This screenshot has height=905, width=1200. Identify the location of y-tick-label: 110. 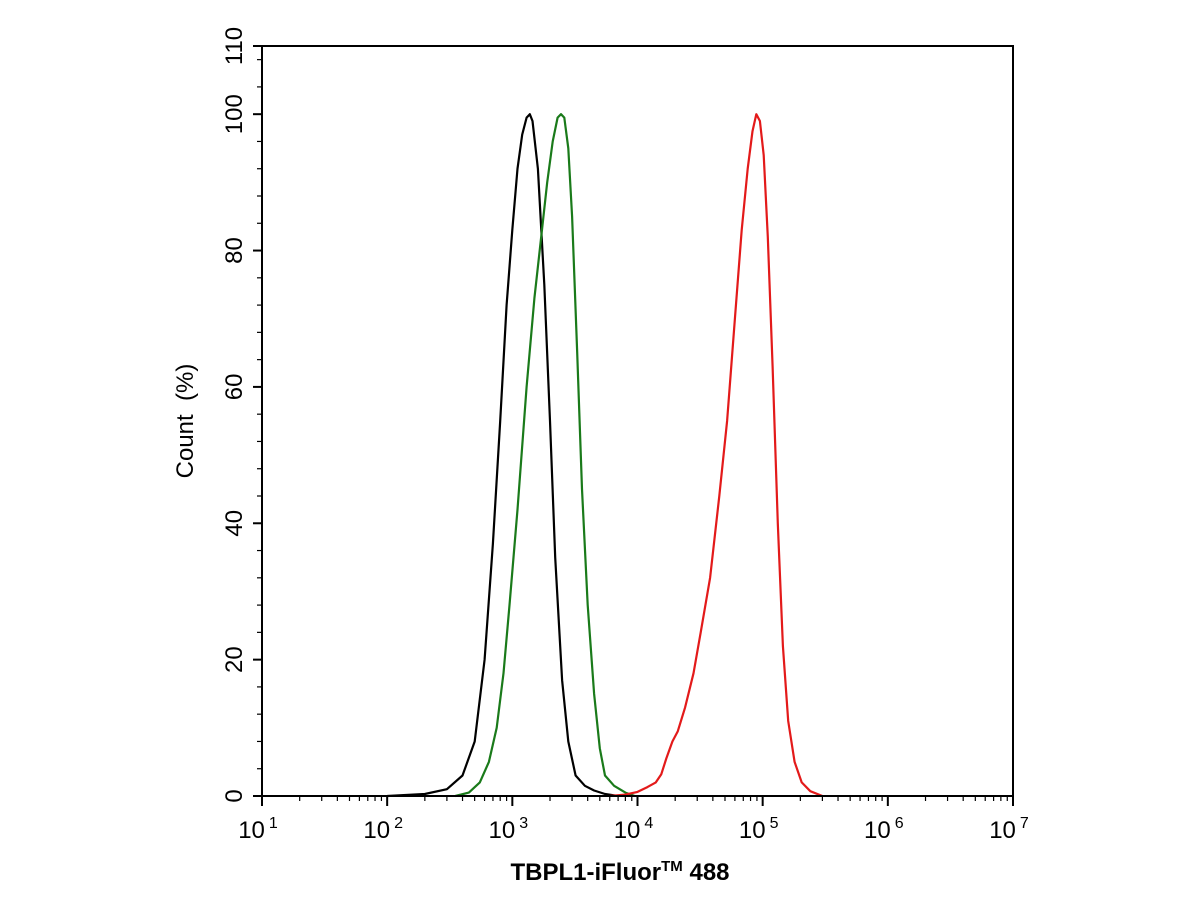
(234, 46).